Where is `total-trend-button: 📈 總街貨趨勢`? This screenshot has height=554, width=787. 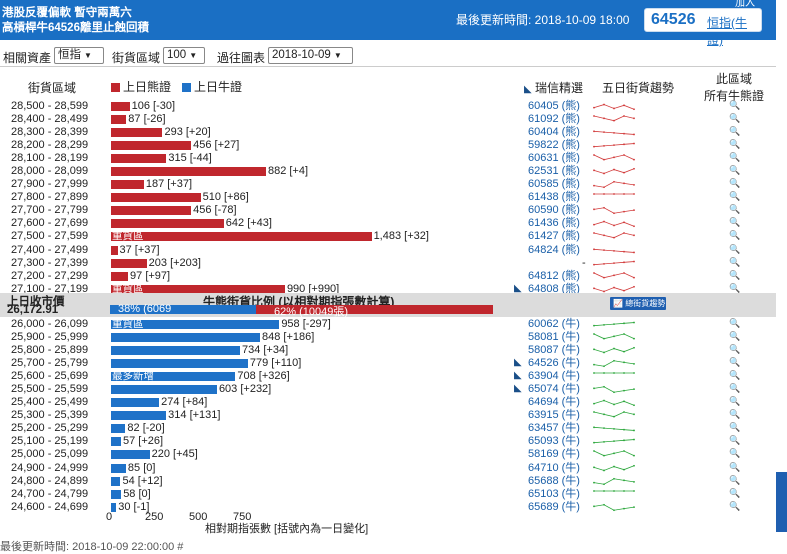
total-trend-button: 📈 總街貨趨勢 is located at coordinates (638, 303).